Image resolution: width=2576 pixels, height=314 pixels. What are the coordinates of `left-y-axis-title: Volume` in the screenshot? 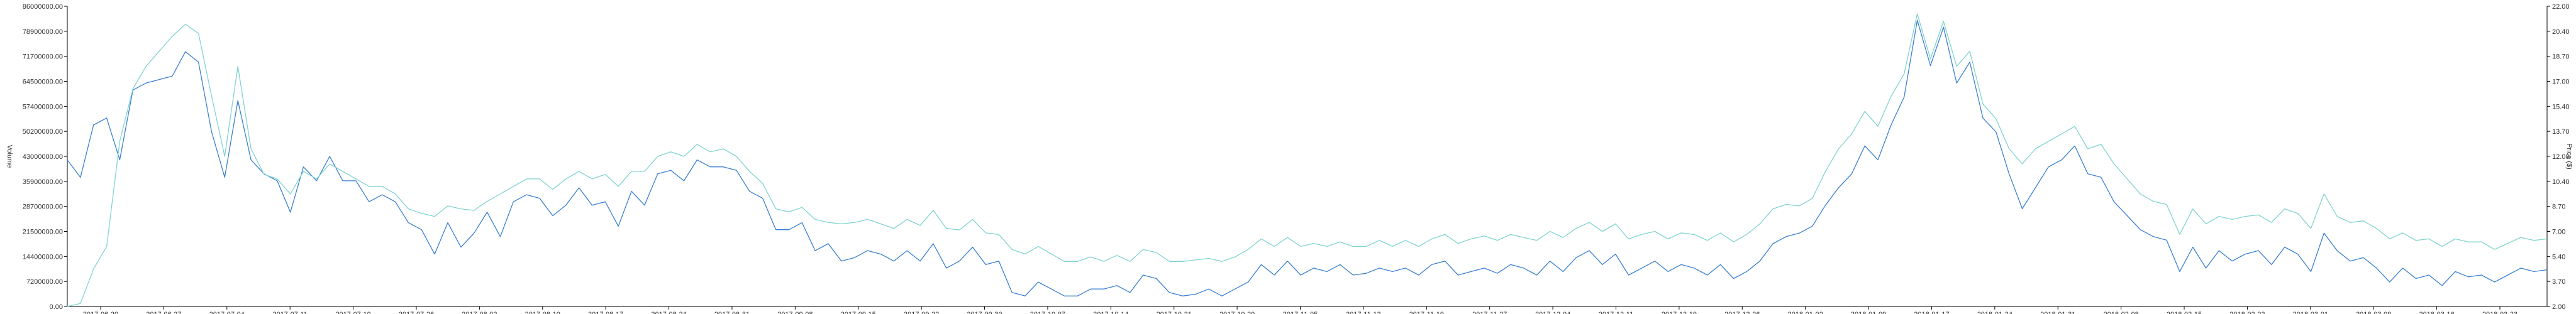 It's located at (9, 156).